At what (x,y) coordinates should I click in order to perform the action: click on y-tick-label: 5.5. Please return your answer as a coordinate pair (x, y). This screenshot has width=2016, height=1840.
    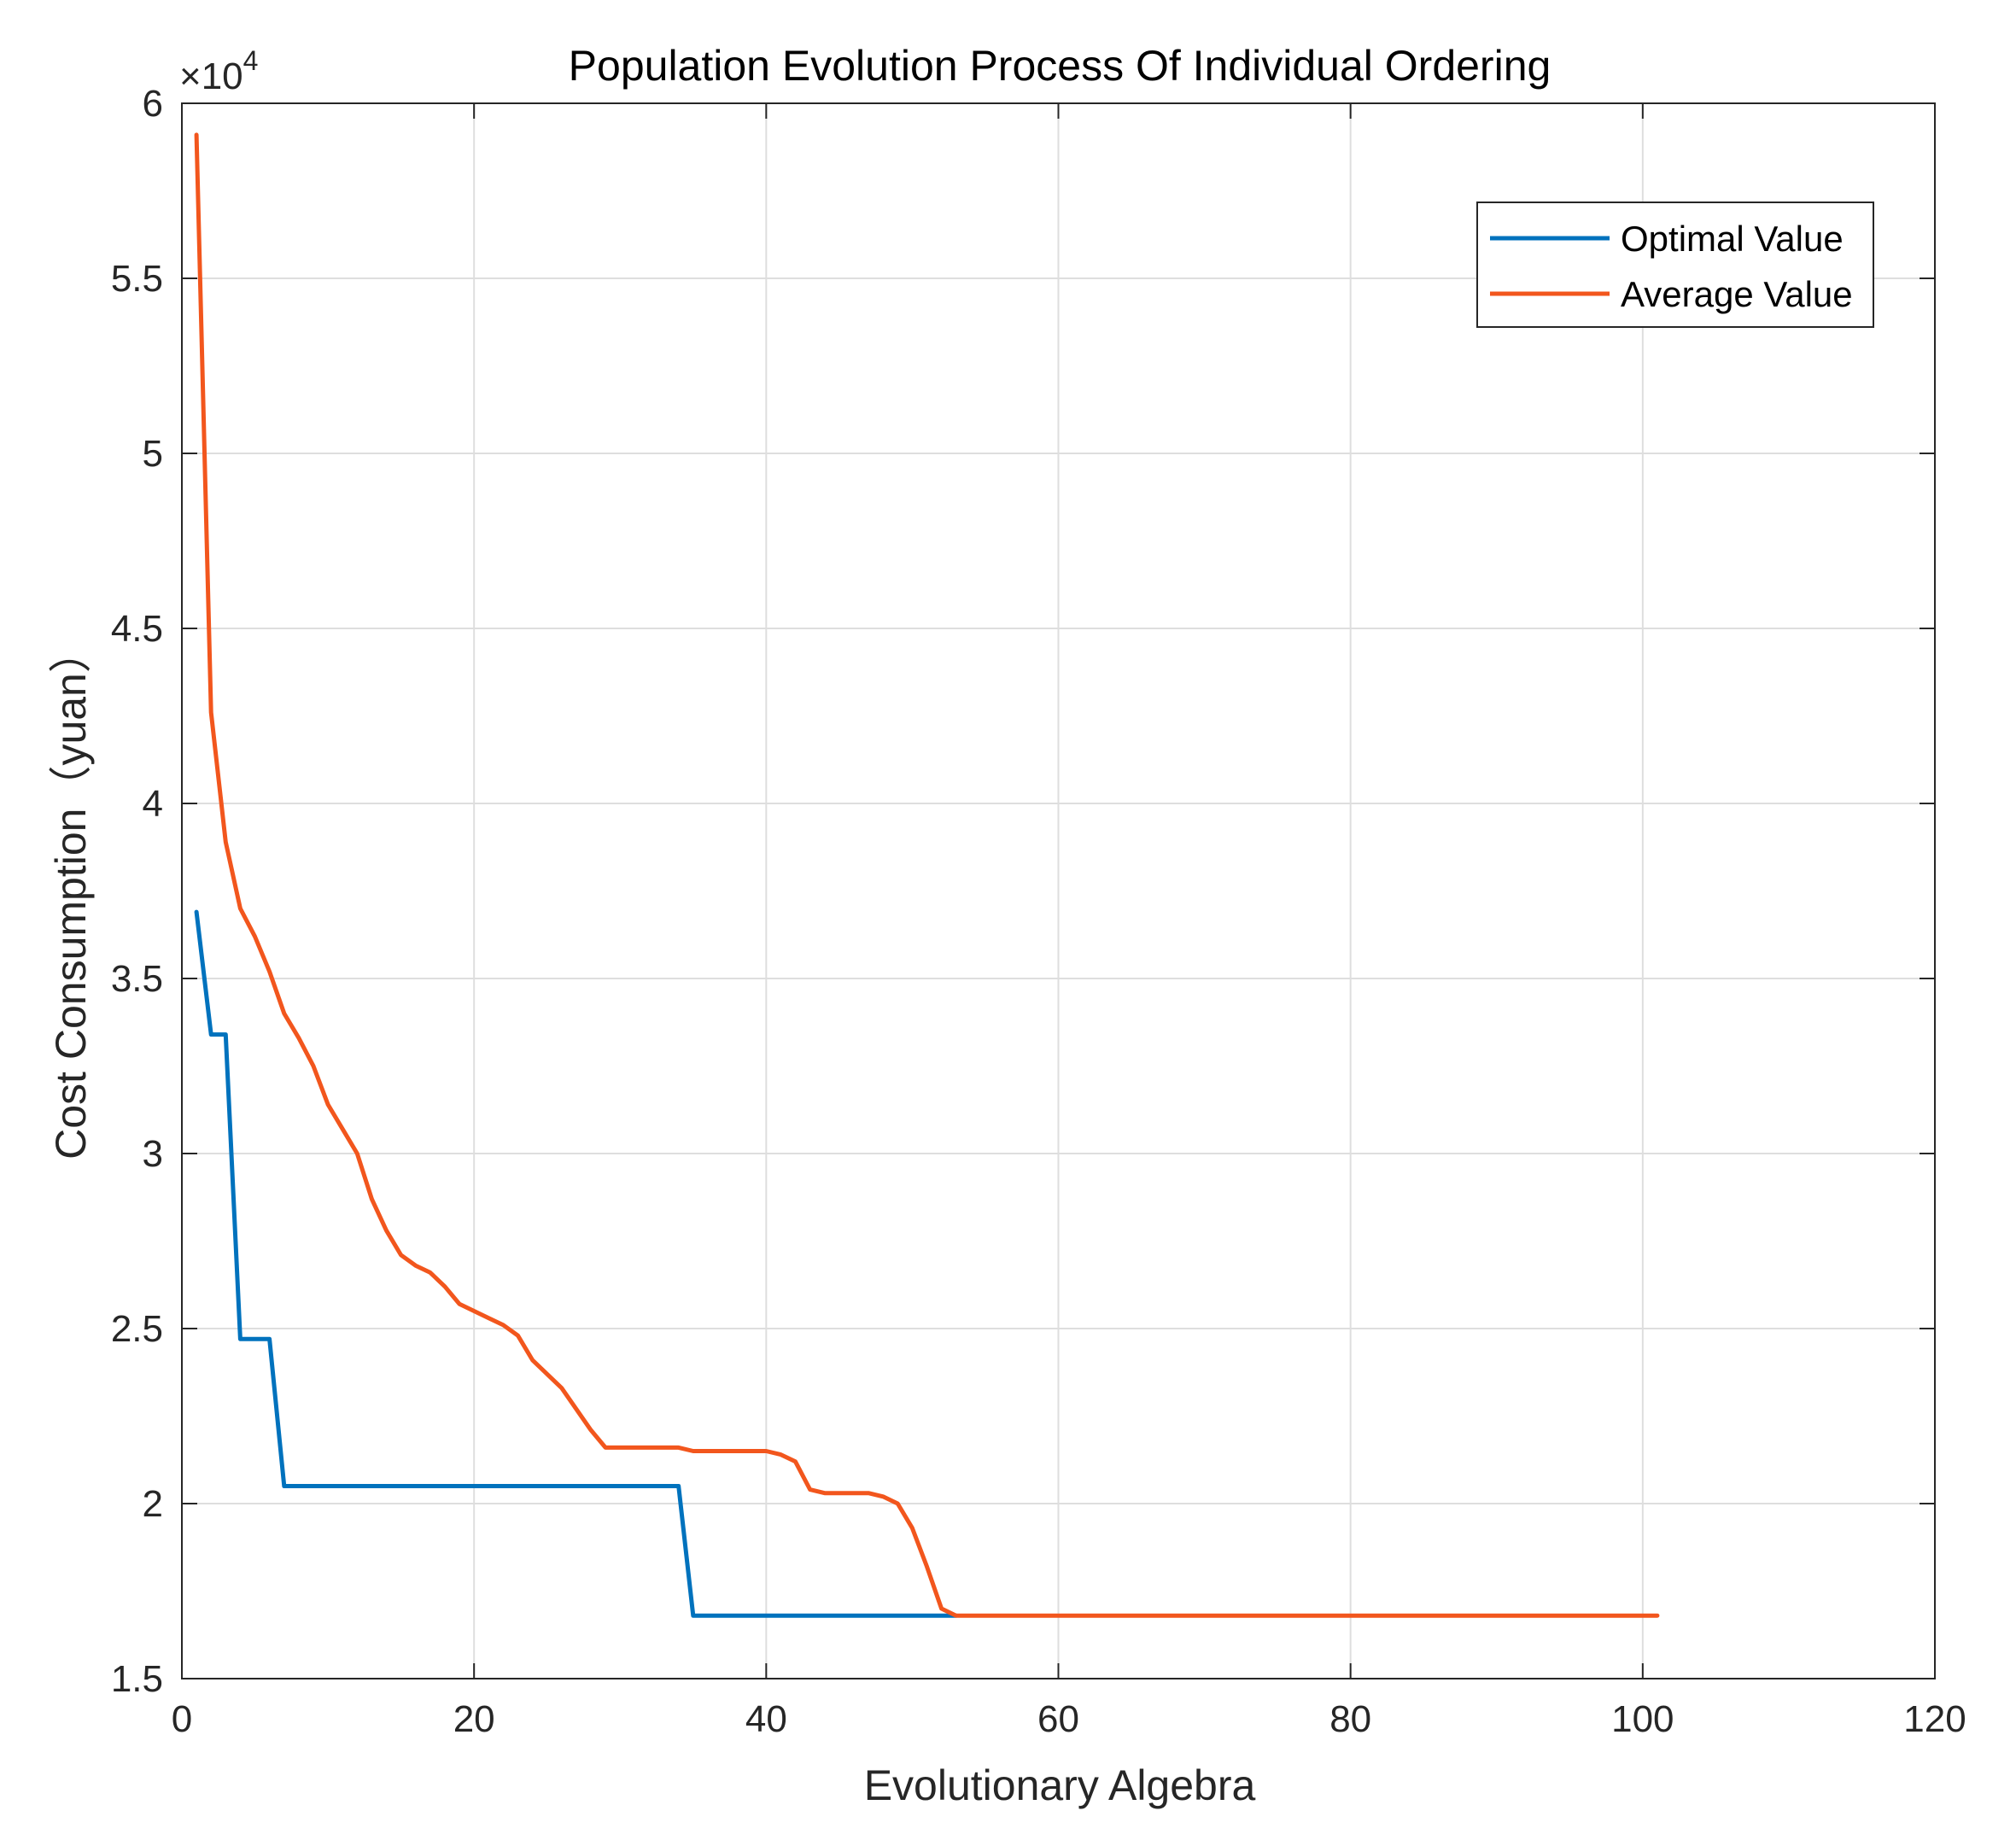
    Looking at the image, I should click on (137, 279).